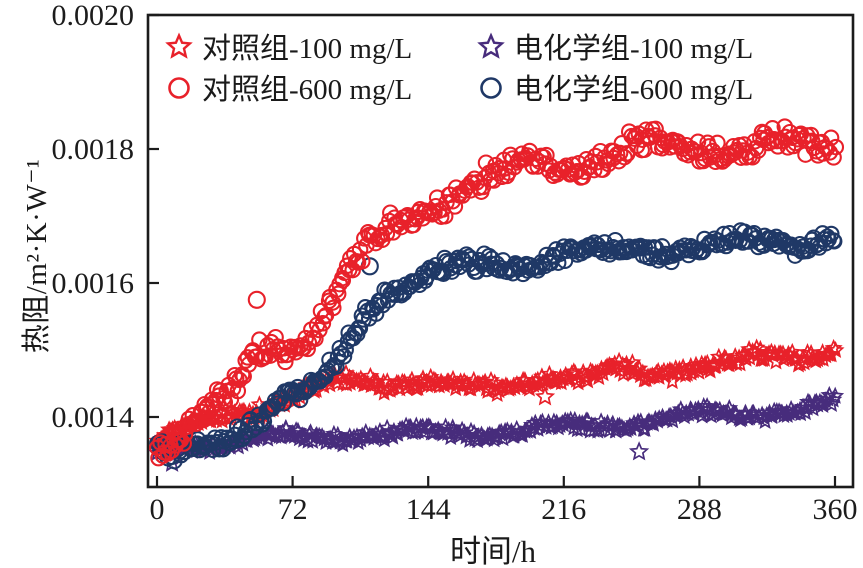 This screenshot has height=568, width=863. I want to click on x-tick-label: 360, so click(835, 509).